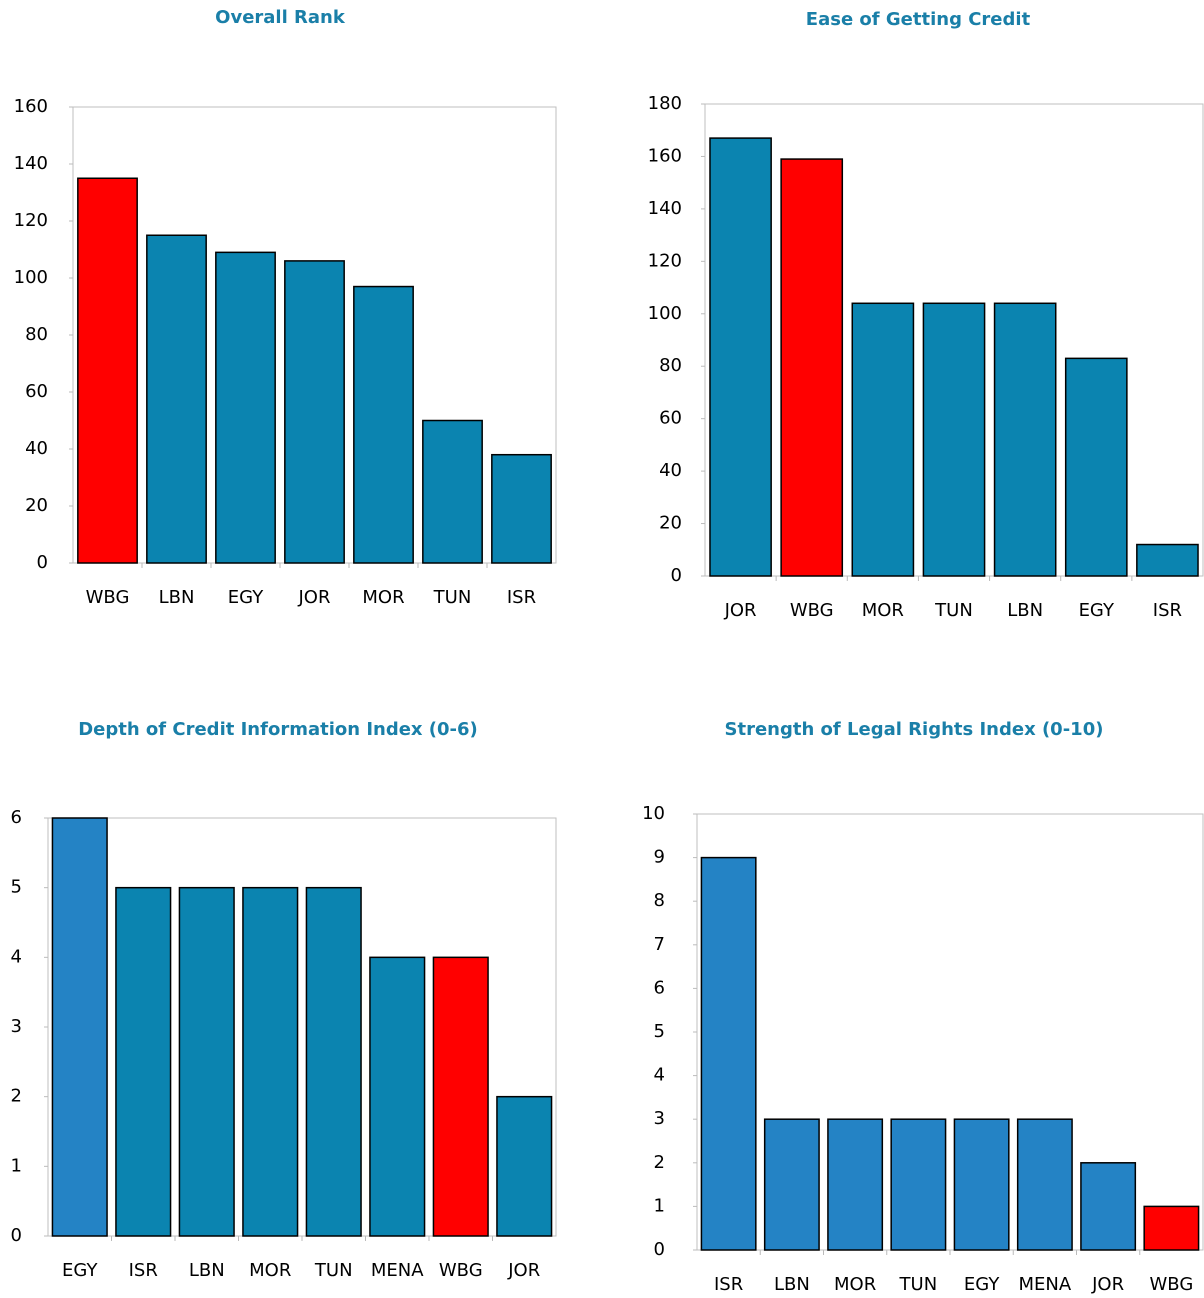 This screenshot has height=1298, width=1204. Describe the element at coordinates (665, 103) in the screenshot. I see `y-tick-label: 180` at that location.